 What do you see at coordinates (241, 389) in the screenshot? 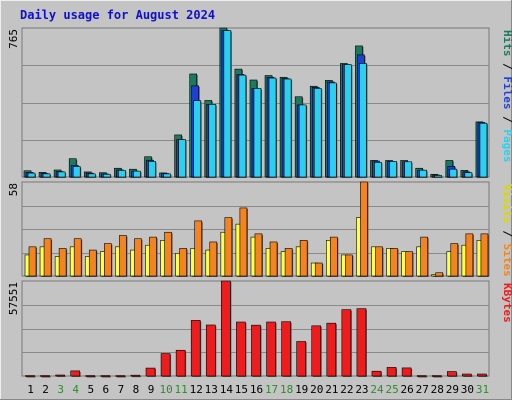
I see `x-tick-label: 15` at bounding box center [241, 389].